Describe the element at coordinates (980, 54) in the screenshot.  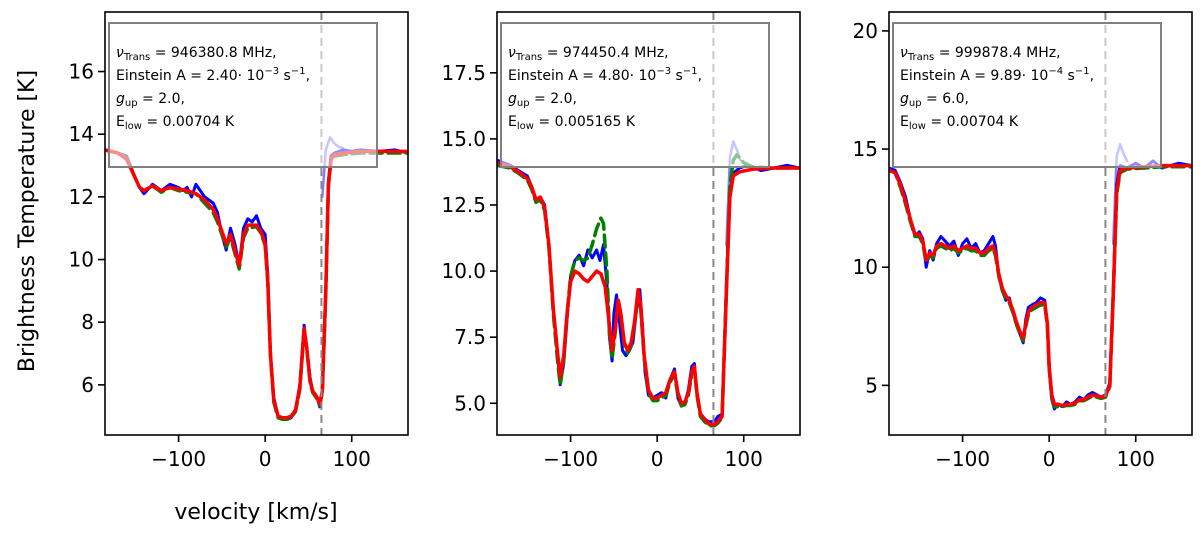
I see `annotation-transition-frequency: νTrans = 999878.4 MHz,` at that location.